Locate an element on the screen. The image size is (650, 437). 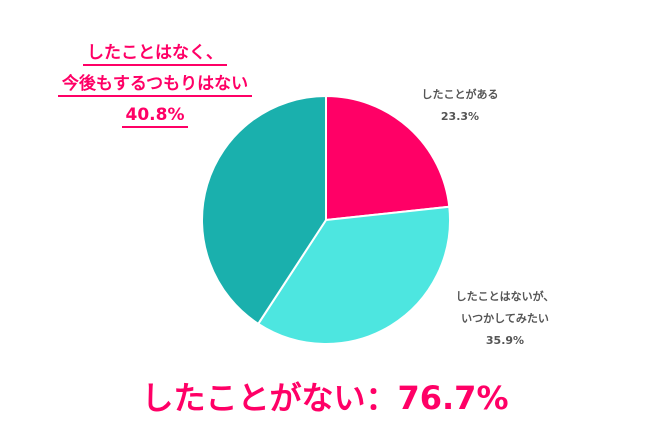
callout-not-planning: したことはなく、 今後もするつもりはない 40.8% is located at coordinates (155, 84).